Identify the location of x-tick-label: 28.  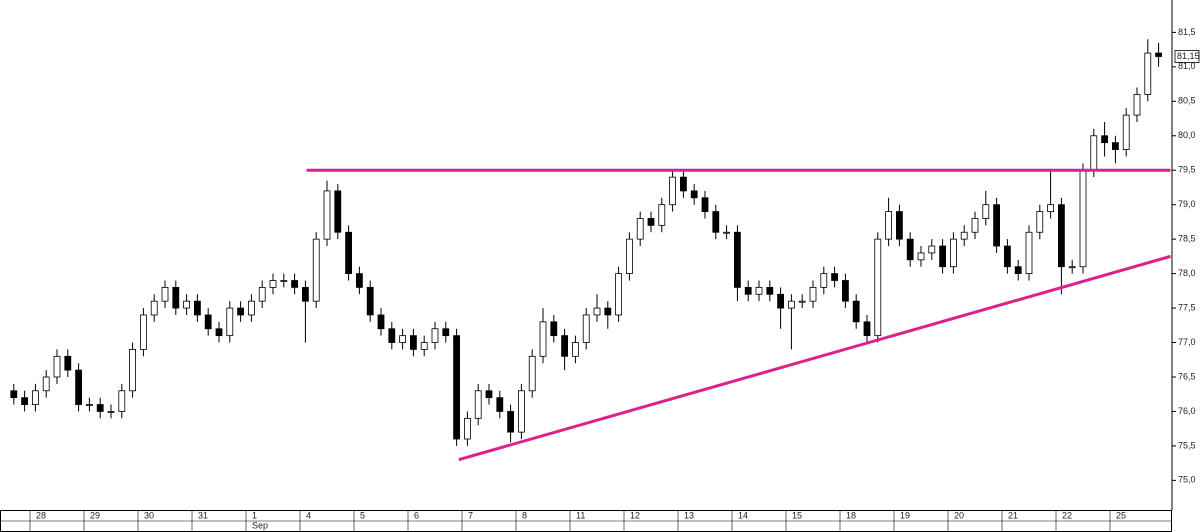
(41, 515).